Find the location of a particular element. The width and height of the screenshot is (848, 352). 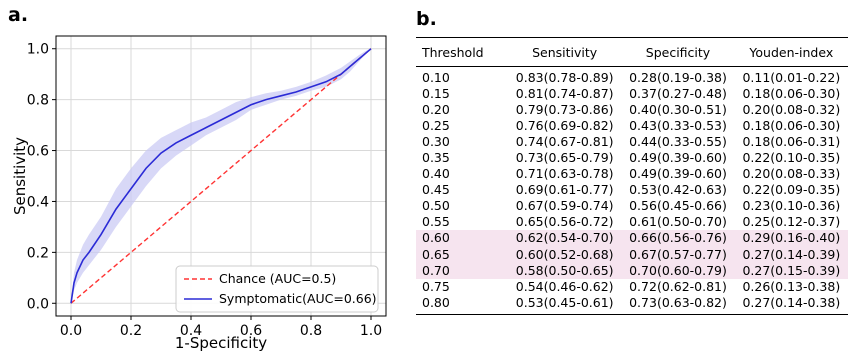

y-tick-label-2: 0.4 is located at coordinates (38, 202).